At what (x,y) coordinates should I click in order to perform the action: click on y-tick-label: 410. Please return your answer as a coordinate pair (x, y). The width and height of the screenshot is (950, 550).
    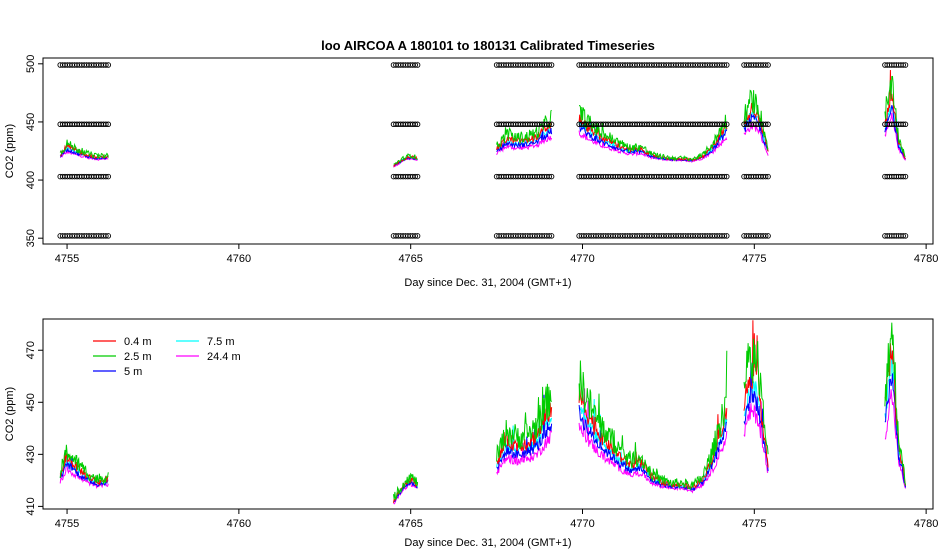
    Looking at the image, I should click on (31, 506).